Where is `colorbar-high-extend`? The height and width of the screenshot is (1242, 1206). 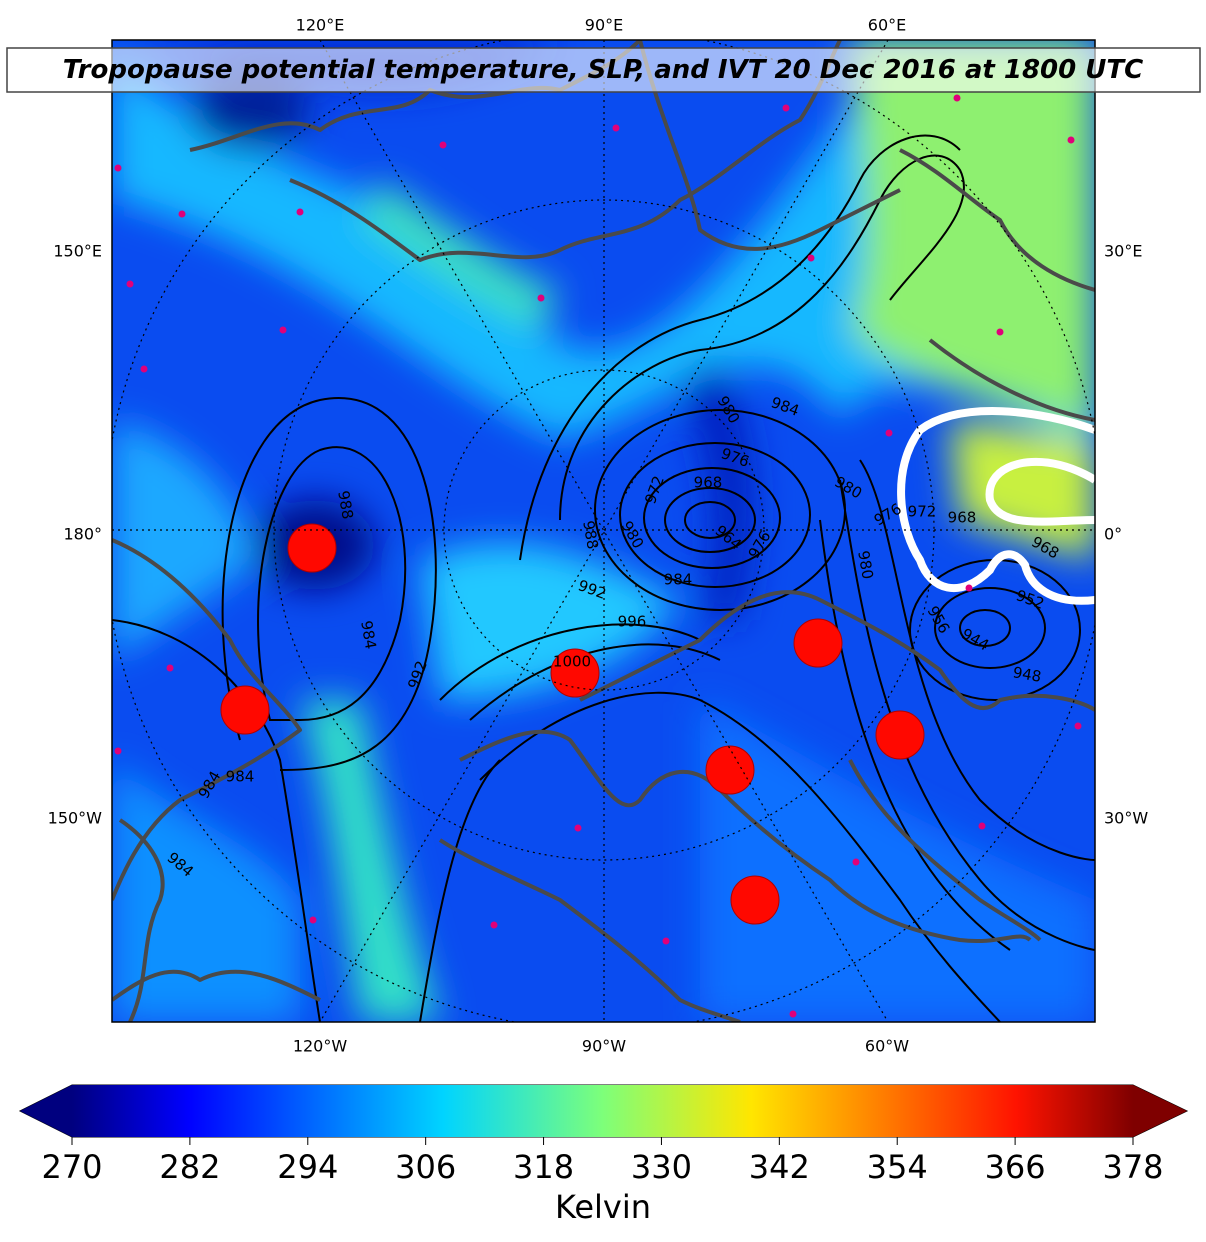
colorbar-high-extend is located at coordinates (1160, 1111).